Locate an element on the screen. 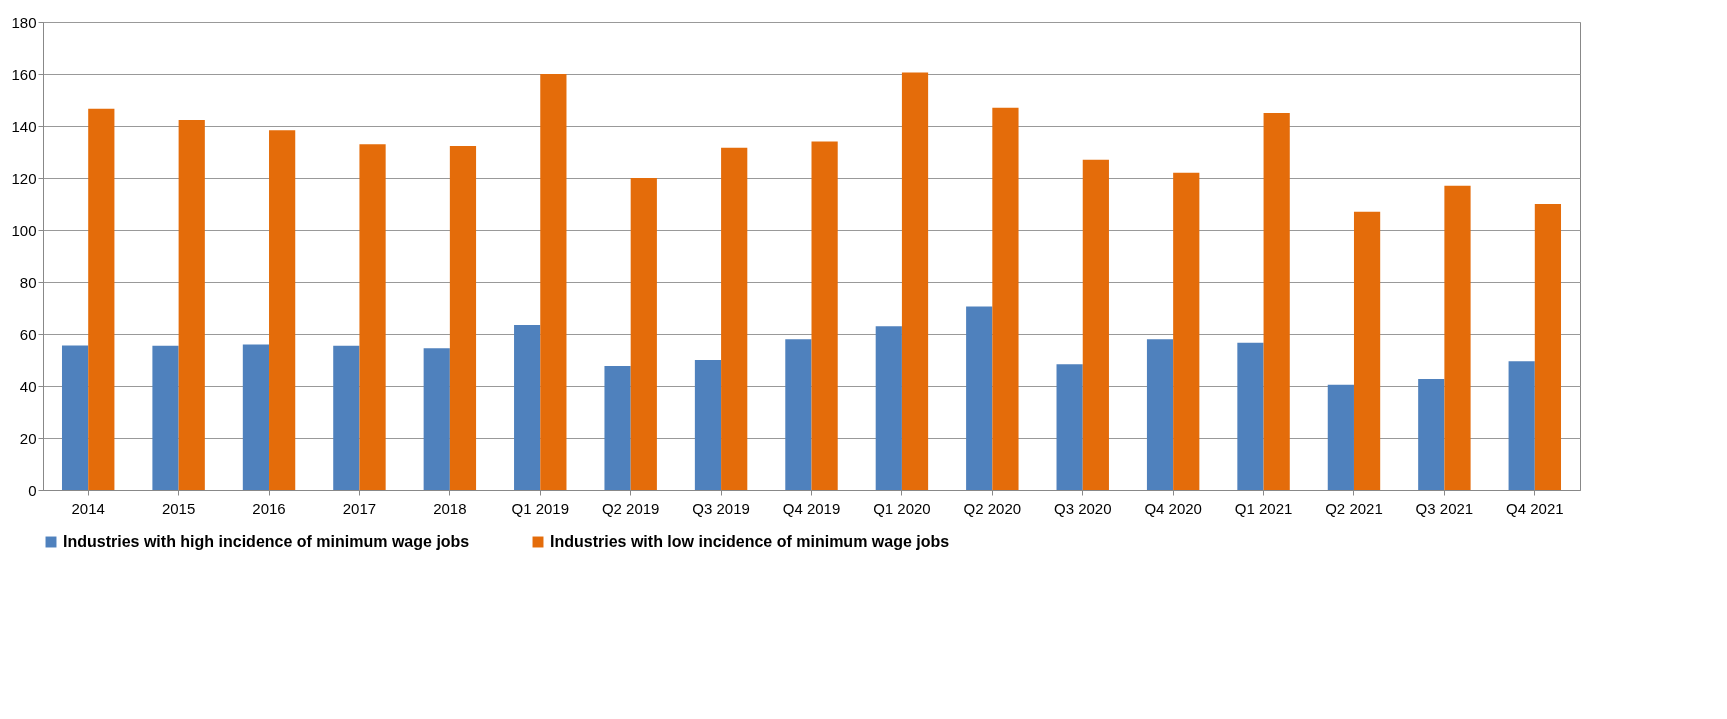 The height and width of the screenshot is (719, 1727). legend-label: Industries with low incidence of minimum wage jobs is located at coordinates (750, 541).